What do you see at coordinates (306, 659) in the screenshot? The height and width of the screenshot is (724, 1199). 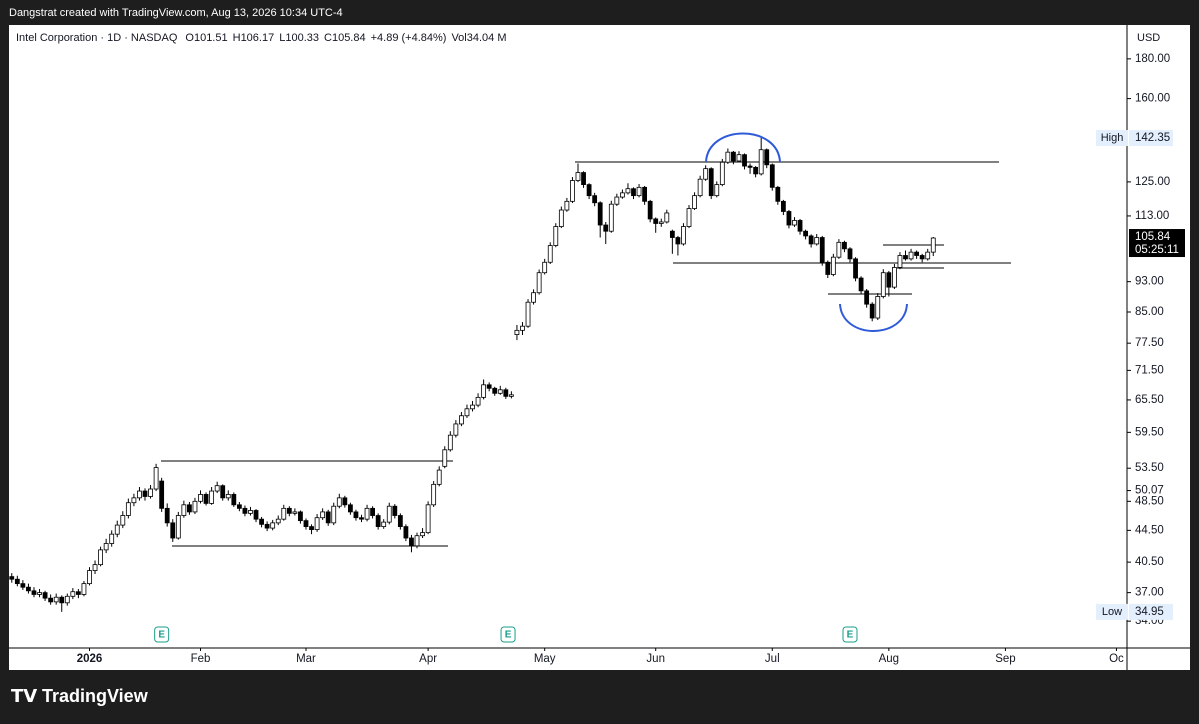 I see `x-tick-label: Mar` at bounding box center [306, 659].